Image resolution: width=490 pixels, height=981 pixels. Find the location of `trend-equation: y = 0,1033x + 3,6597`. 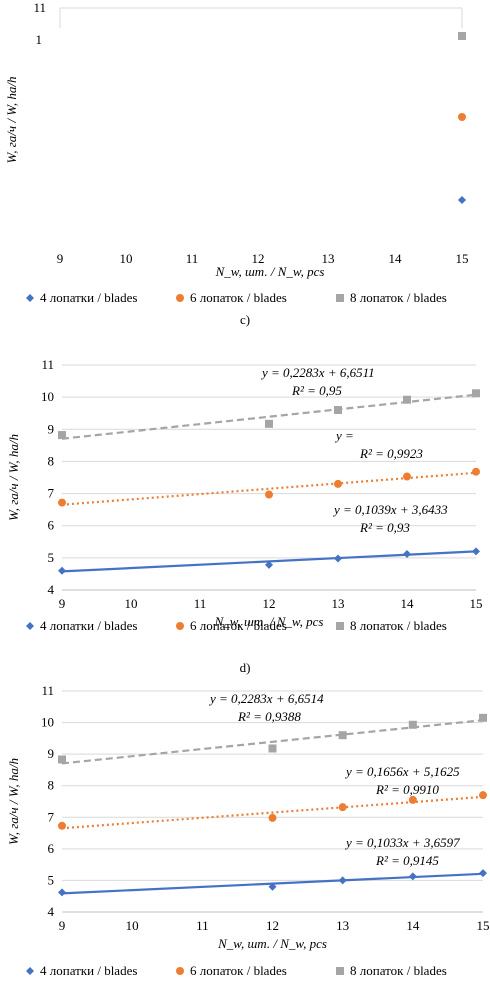

trend-equation: y = 0,1033x + 3,6597 is located at coordinates (402, 842).